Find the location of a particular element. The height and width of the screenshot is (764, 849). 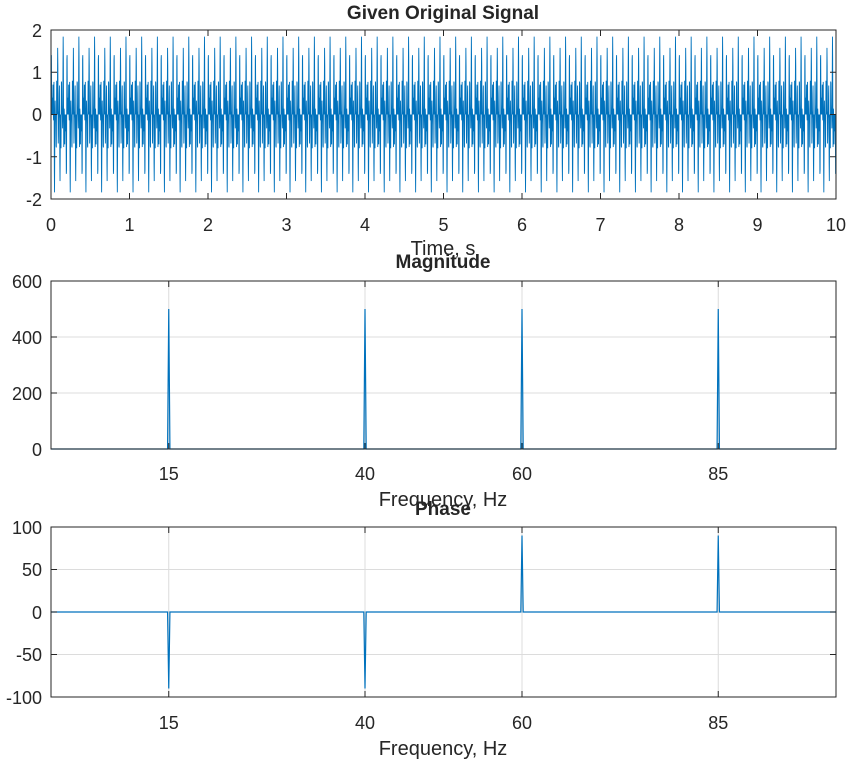

signal-xtick-9: 9 is located at coordinates (757, 225).